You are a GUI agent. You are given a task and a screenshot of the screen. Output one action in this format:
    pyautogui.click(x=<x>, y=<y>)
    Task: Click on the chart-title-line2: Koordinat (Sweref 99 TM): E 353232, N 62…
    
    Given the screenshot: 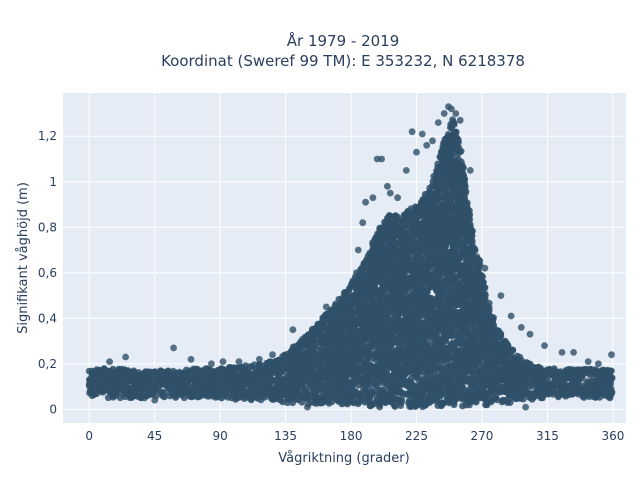 What is the action you would take?
    pyautogui.click(x=343, y=61)
    